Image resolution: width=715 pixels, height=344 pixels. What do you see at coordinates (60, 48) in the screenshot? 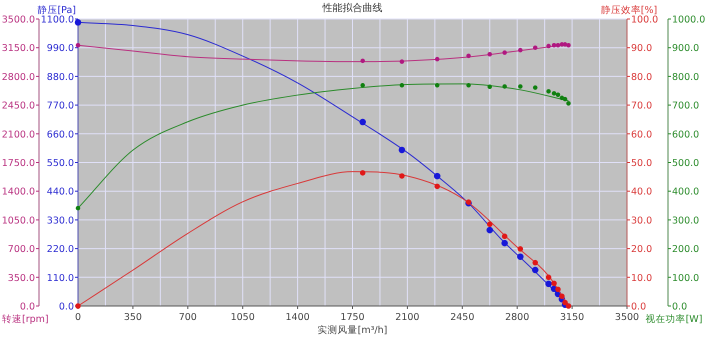
I see `y-tick-label: 990.0` at bounding box center [60, 48].